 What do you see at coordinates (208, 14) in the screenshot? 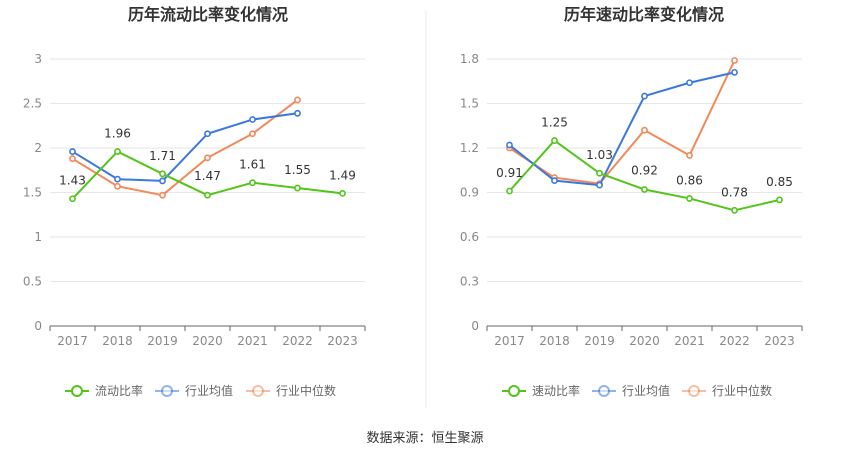
I see `chart-title: 历年流动比率变化情况` at bounding box center [208, 14].